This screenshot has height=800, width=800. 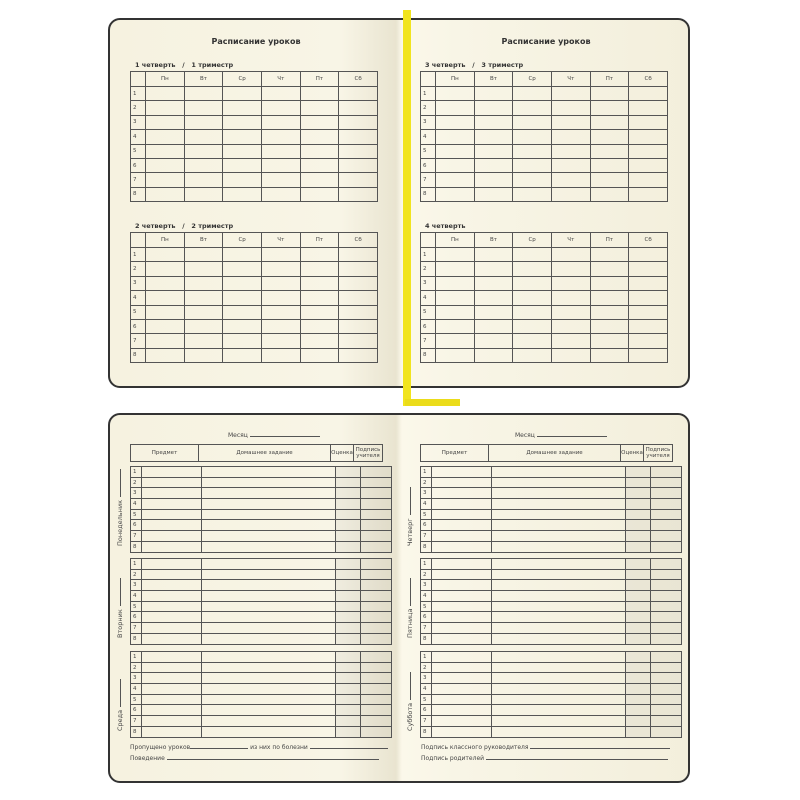 What do you see at coordinates (544, 758) in the screenshot?
I see `parent-signature-field: Подпись родителей` at bounding box center [544, 758].